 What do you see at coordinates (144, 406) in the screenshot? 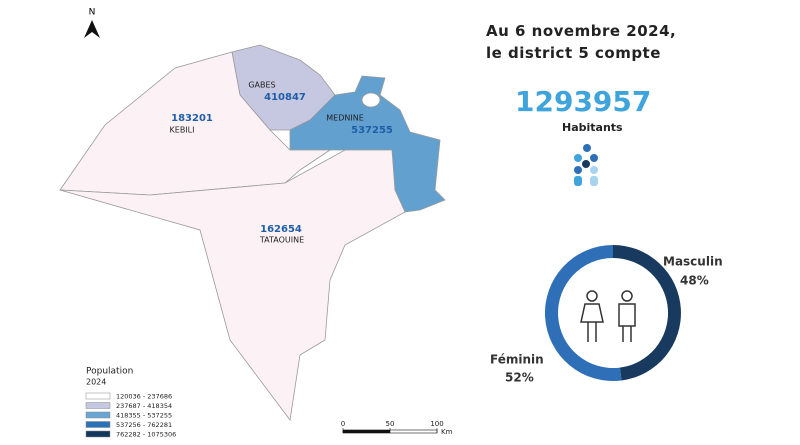
I see `legend-label: 237687 - 418354` at bounding box center [144, 406].